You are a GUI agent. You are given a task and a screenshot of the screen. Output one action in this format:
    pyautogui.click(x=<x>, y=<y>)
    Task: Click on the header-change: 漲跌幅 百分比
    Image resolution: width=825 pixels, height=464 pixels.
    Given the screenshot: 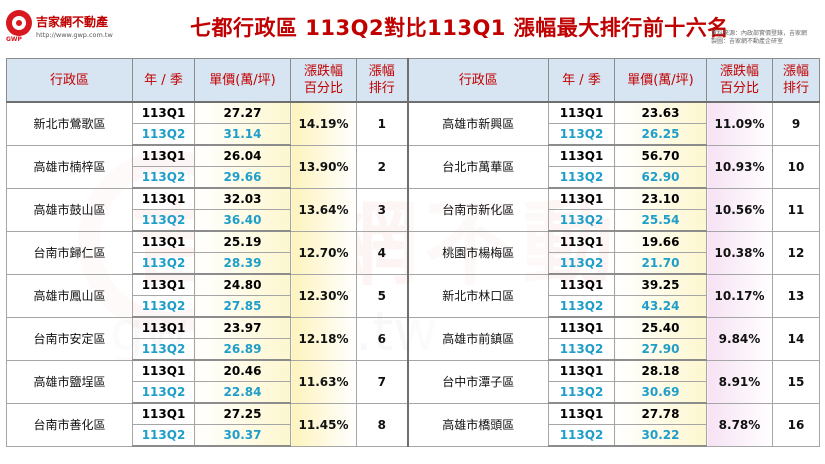 What is the action you would take?
    pyautogui.click(x=739, y=80)
    